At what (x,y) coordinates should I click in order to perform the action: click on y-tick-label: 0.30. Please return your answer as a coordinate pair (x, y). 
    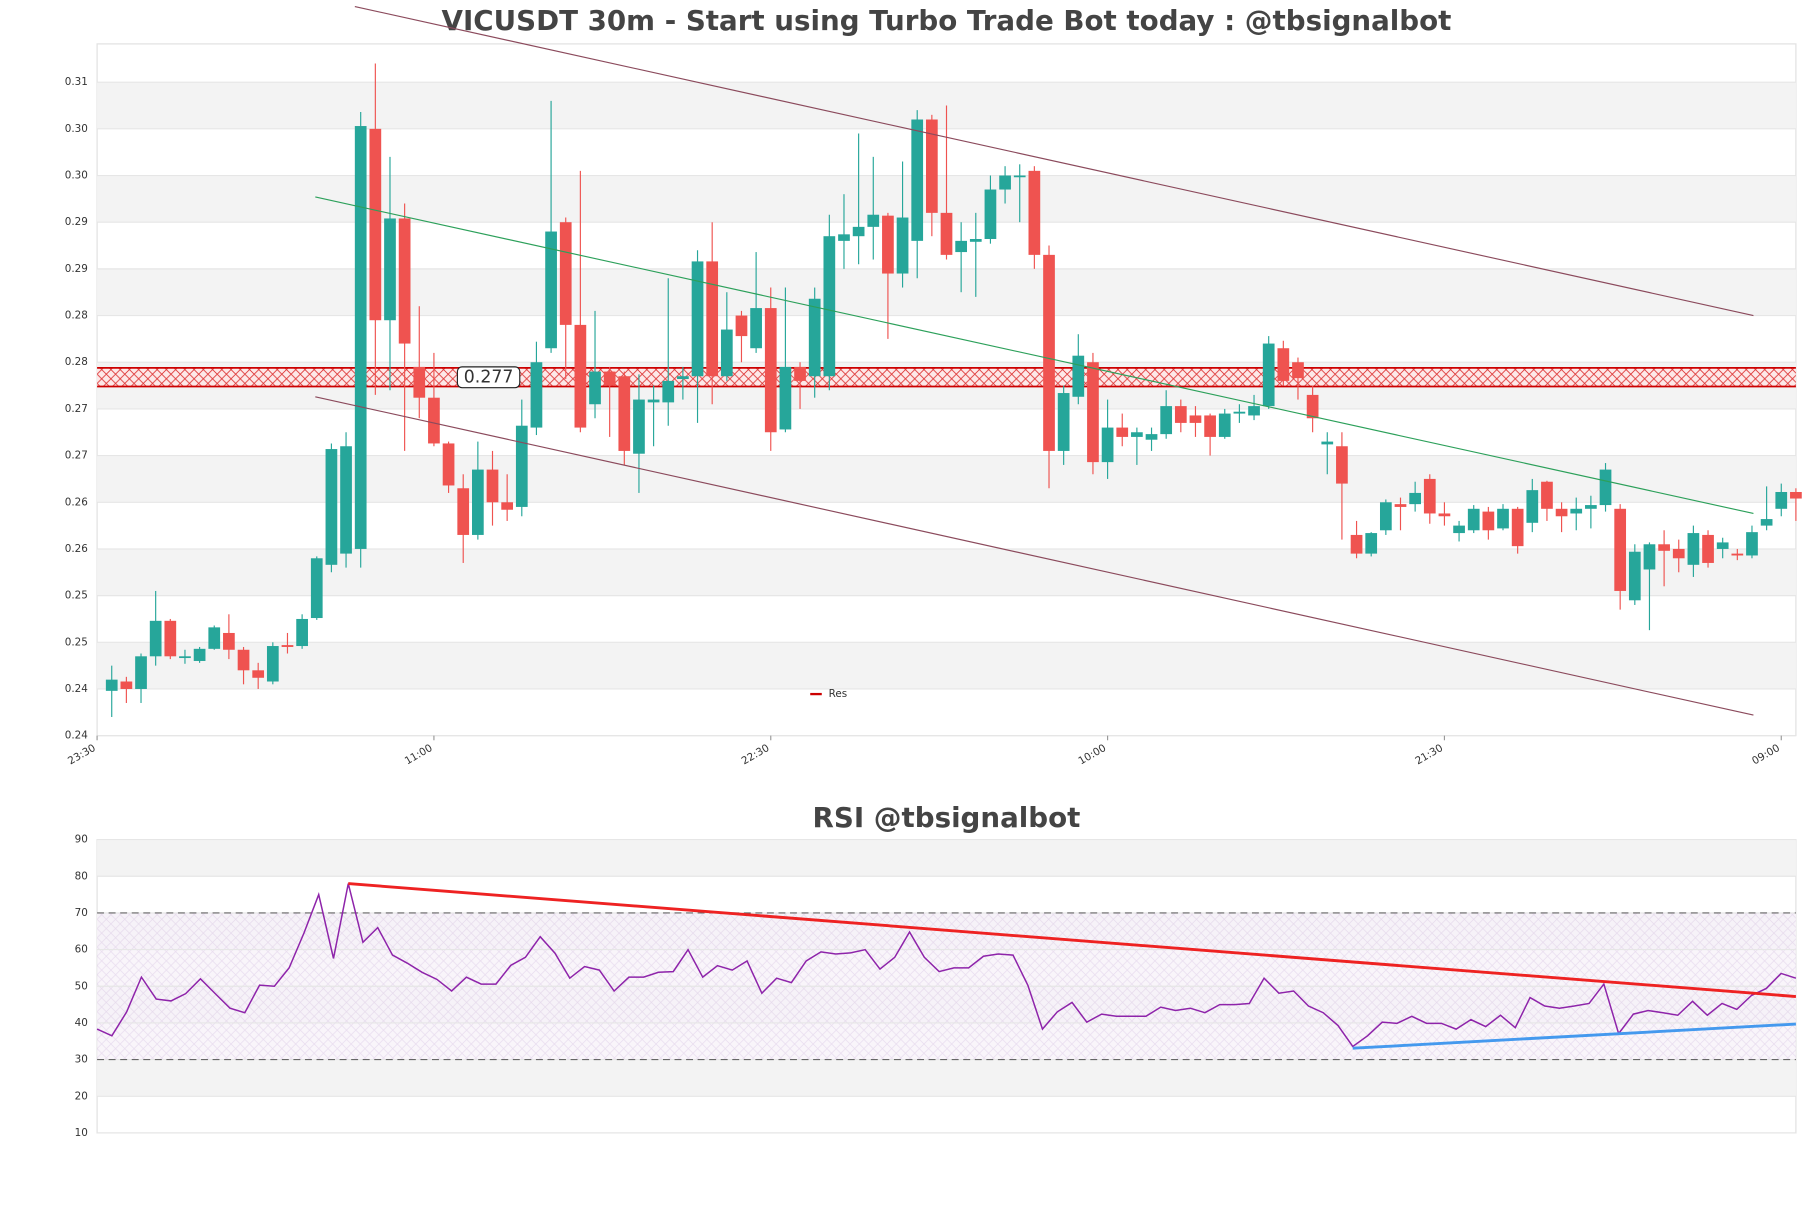
    Looking at the image, I should click on (76, 176).